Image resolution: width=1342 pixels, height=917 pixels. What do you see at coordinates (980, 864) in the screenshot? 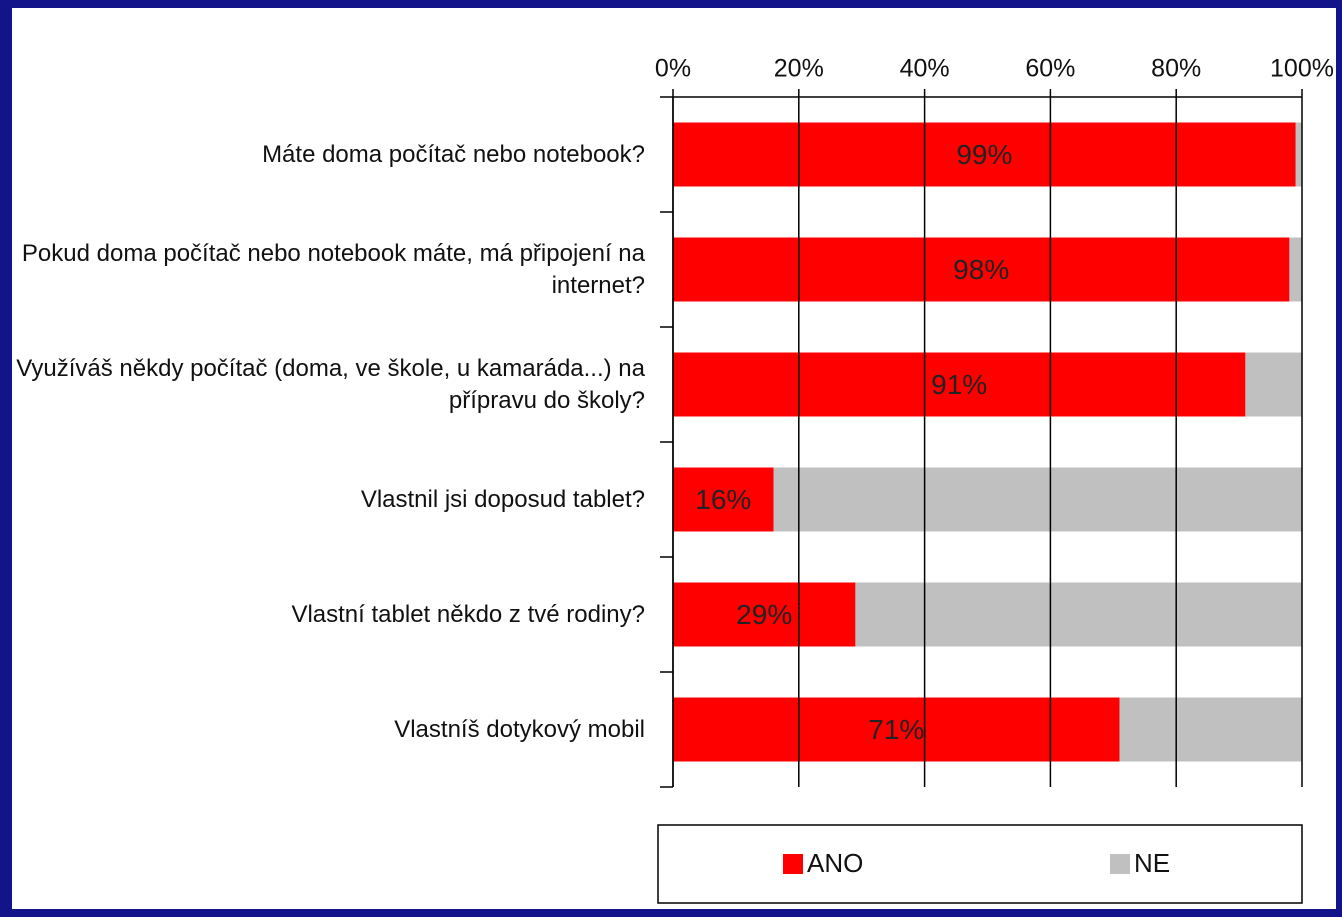
I see `legend-box` at bounding box center [980, 864].